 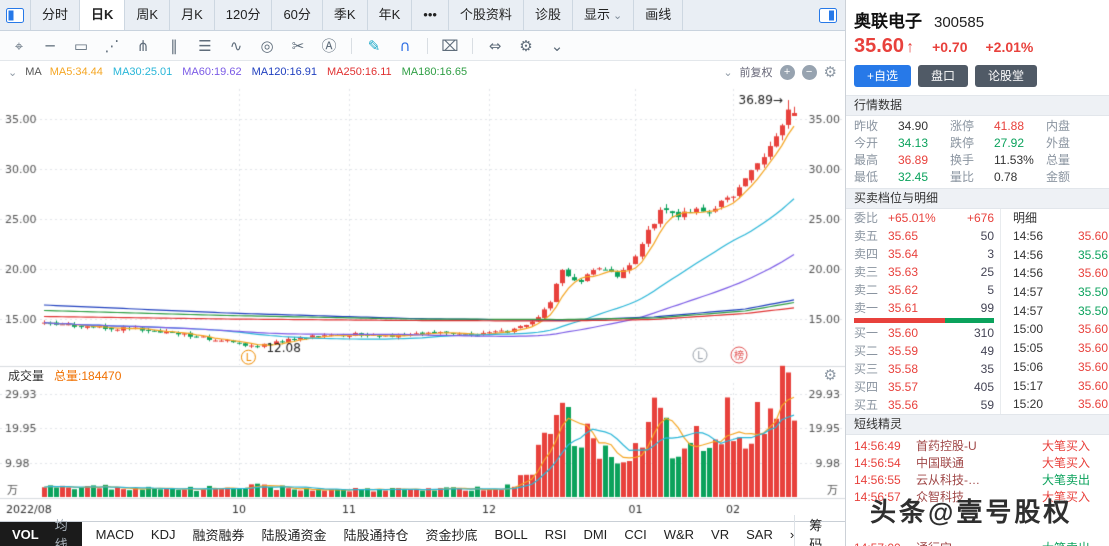 I want to click on price-header: 35.60 ↑ +0.70 +2.01%, so click(x=977, y=46).